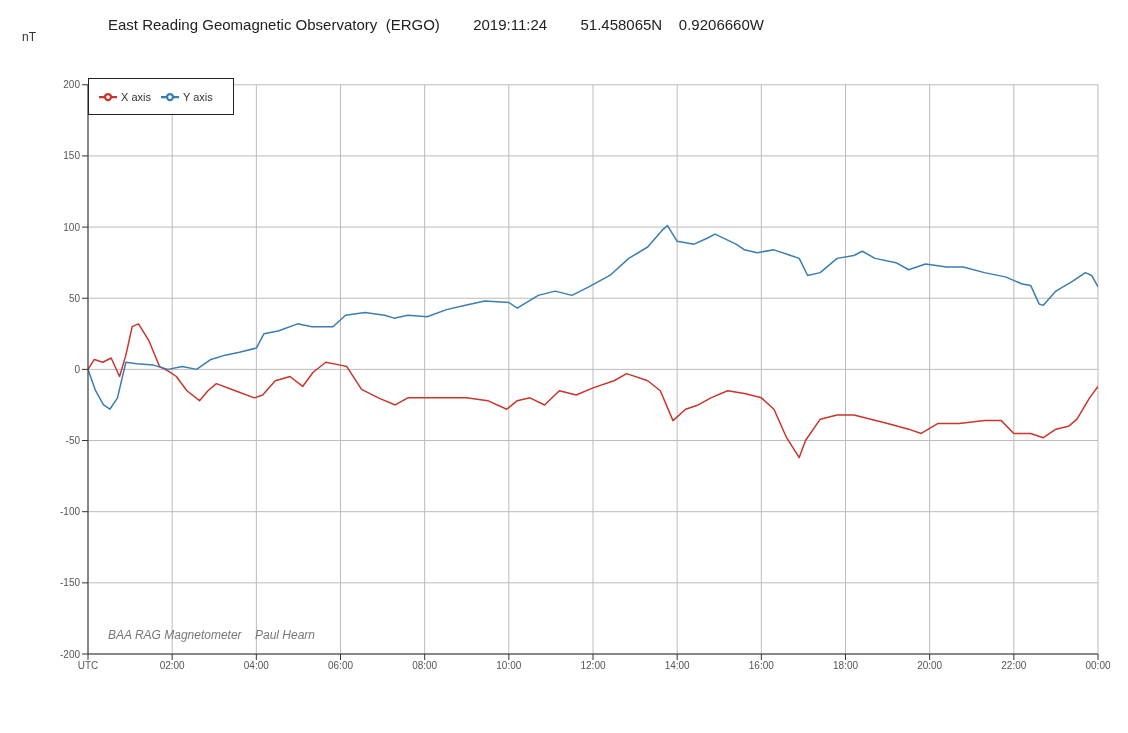  Describe the element at coordinates (211, 635) in the screenshot. I see `annotation: BAA RAG Magnetometer Paul Hearn` at that location.